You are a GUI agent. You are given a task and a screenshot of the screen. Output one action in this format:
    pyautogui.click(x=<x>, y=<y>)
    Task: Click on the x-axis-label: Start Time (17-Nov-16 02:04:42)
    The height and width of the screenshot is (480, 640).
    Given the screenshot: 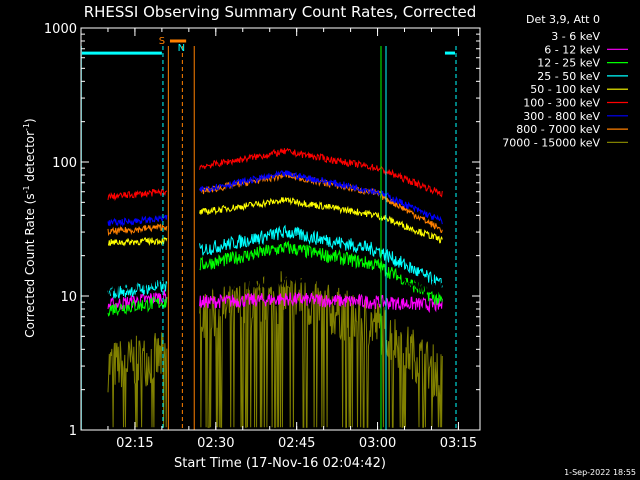 What is the action you would take?
    pyautogui.click(x=280, y=463)
    